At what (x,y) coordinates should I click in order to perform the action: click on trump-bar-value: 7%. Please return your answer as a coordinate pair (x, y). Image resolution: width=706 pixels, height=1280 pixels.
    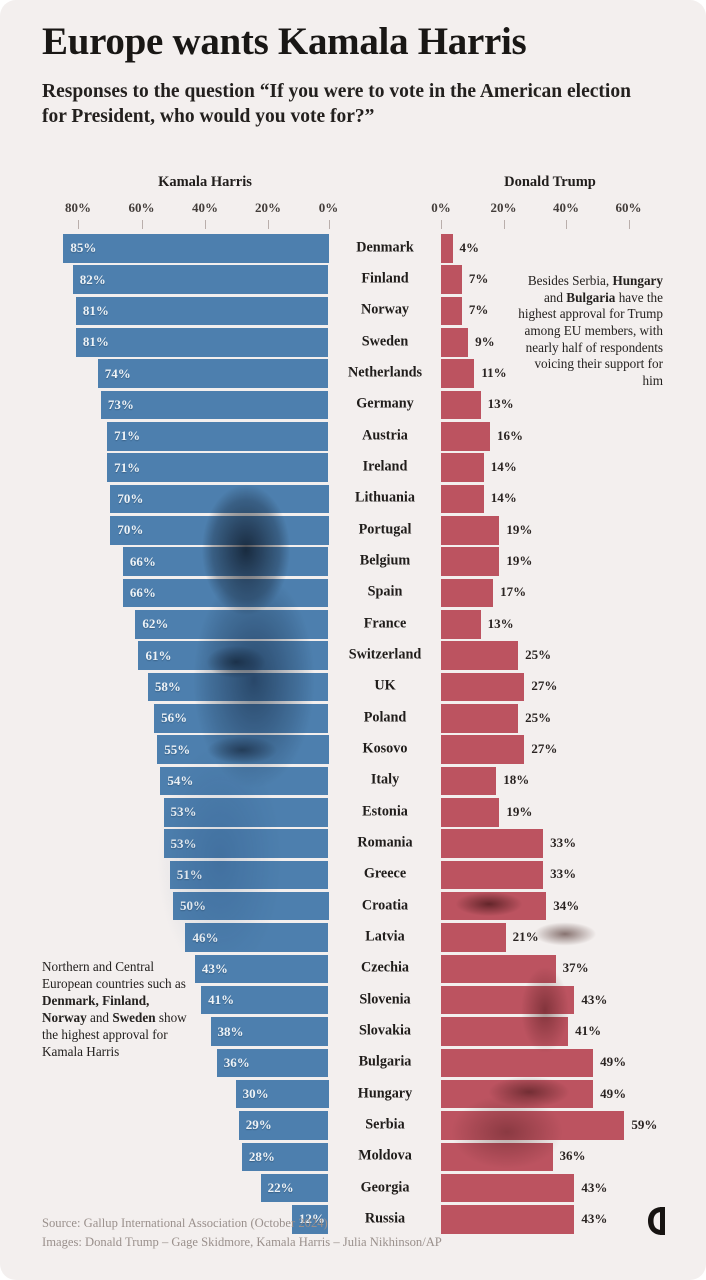
    Looking at the image, I should click on (478, 278).